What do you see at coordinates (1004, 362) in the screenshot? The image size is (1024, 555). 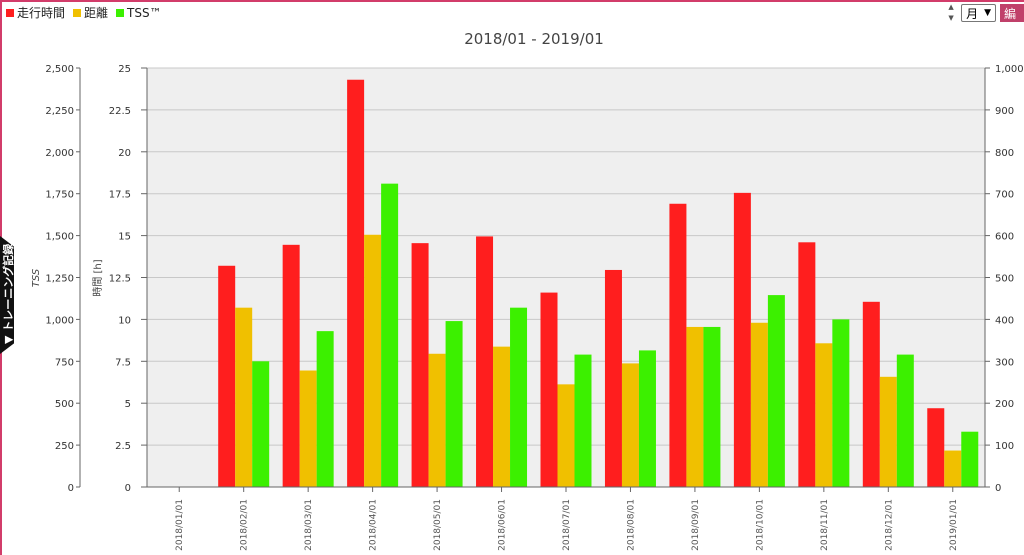 I see `right-tick-label: 300` at bounding box center [1004, 362].